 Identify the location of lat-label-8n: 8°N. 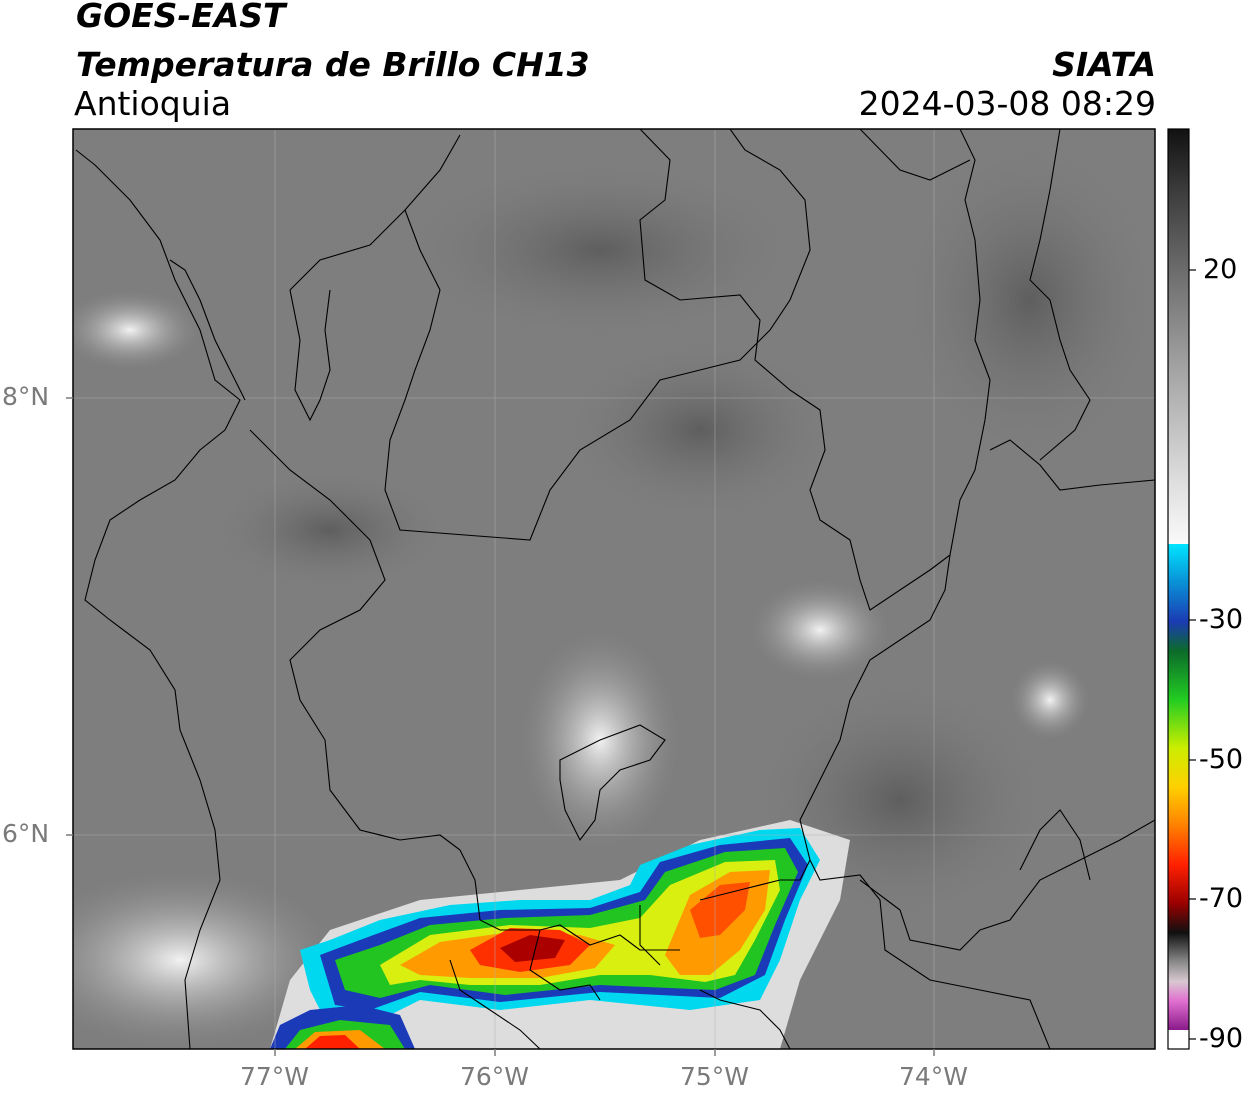
(26, 396).